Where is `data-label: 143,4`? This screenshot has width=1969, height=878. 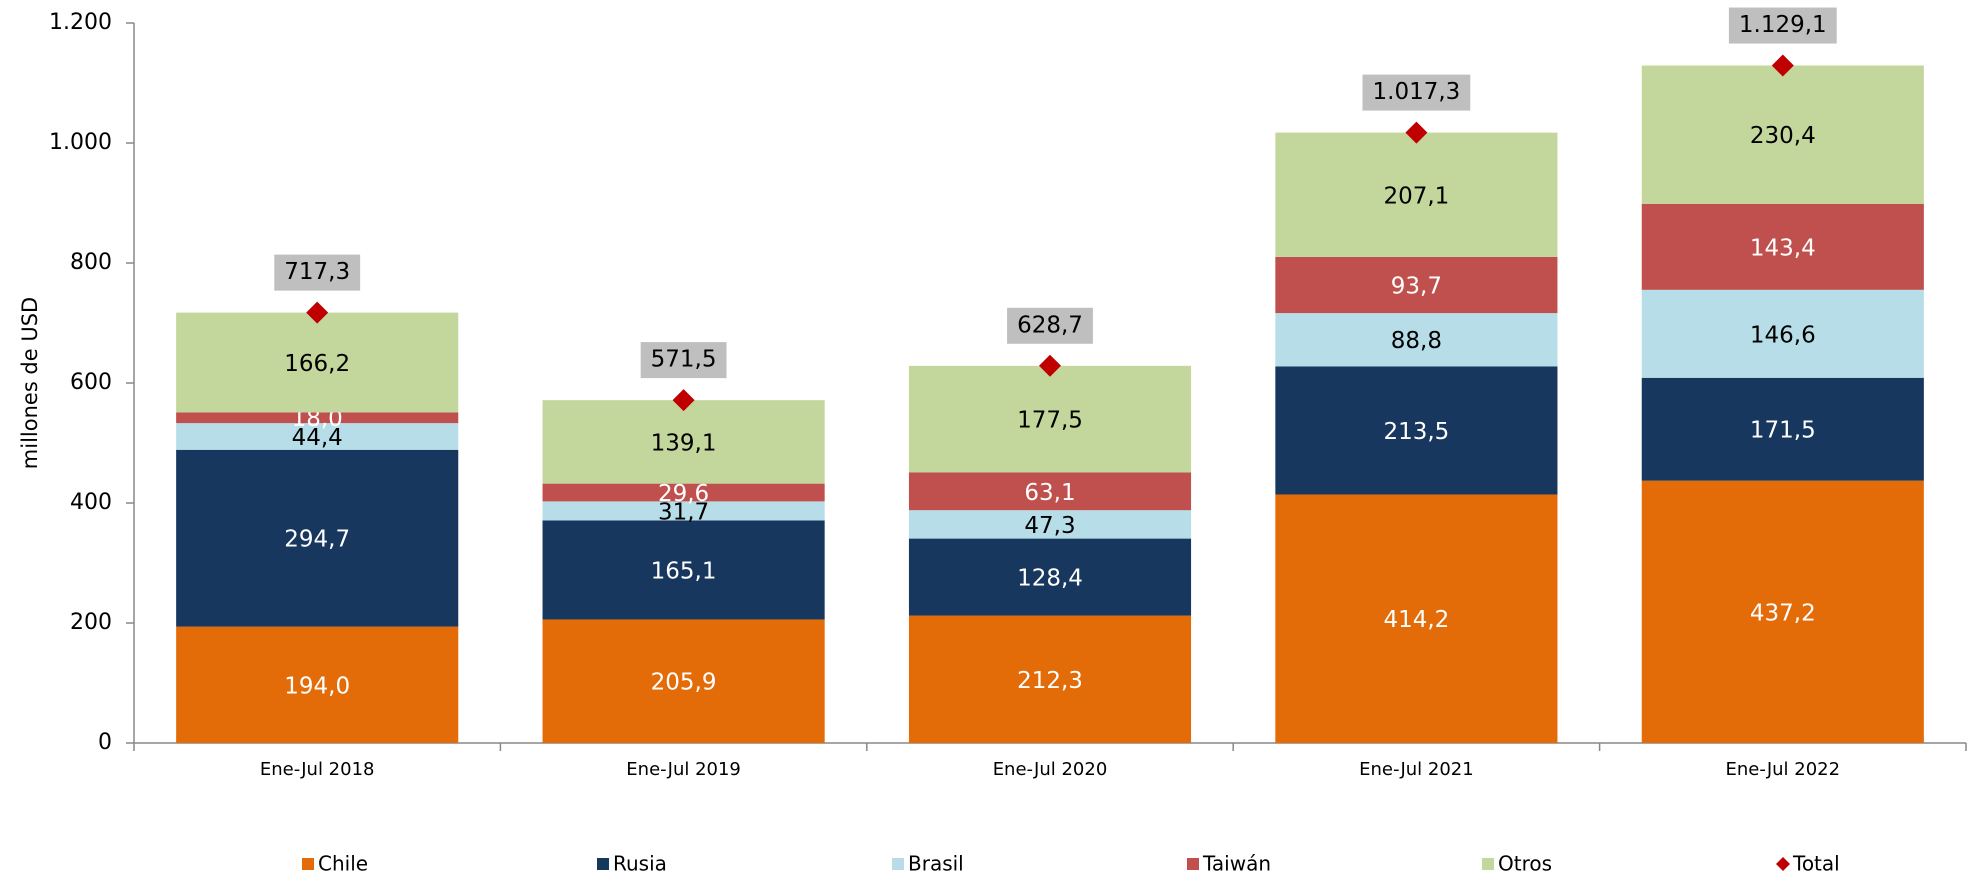
data-label: 143,4 is located at coordinates (1783, 248).